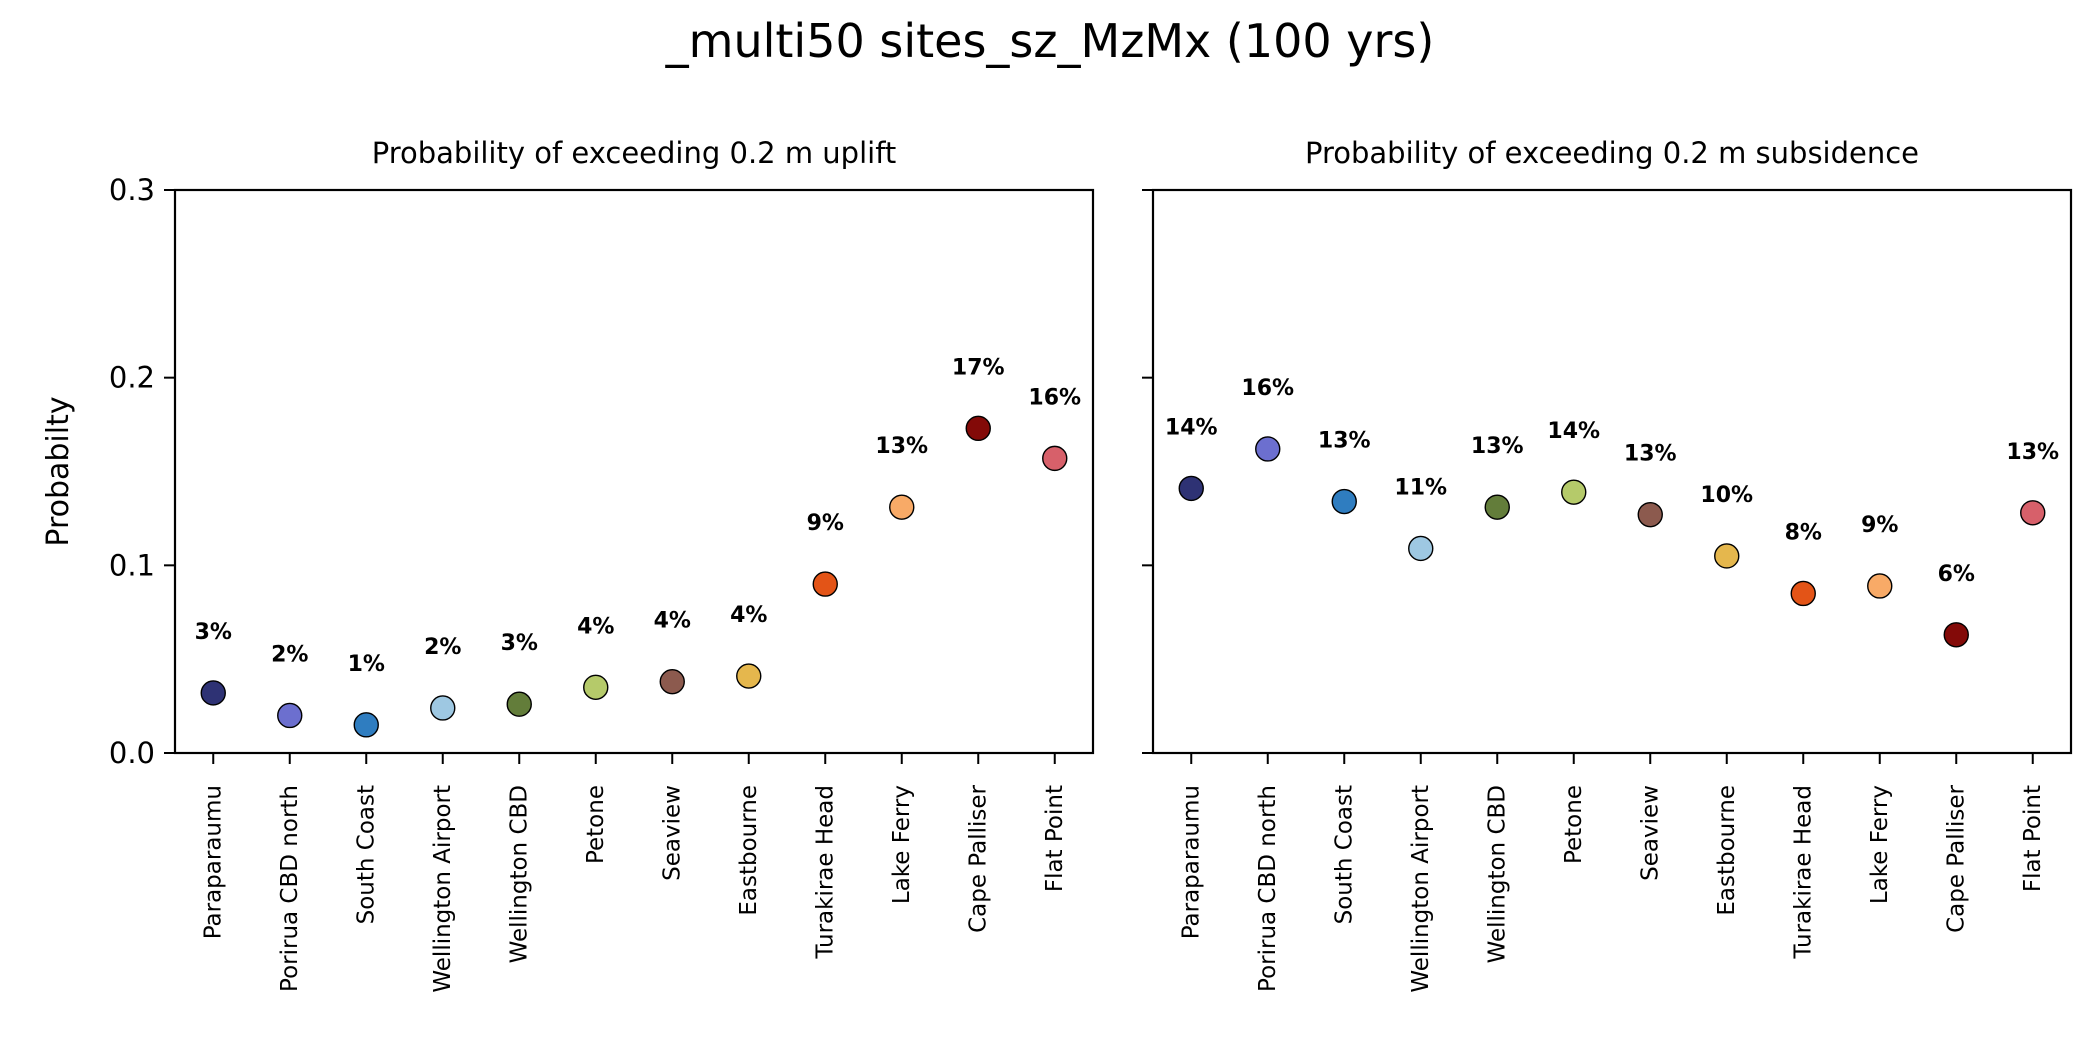  Describe the element at coordinates (132, 378) in the screenshot. I see `y-tick-label: 0.2` at that location.